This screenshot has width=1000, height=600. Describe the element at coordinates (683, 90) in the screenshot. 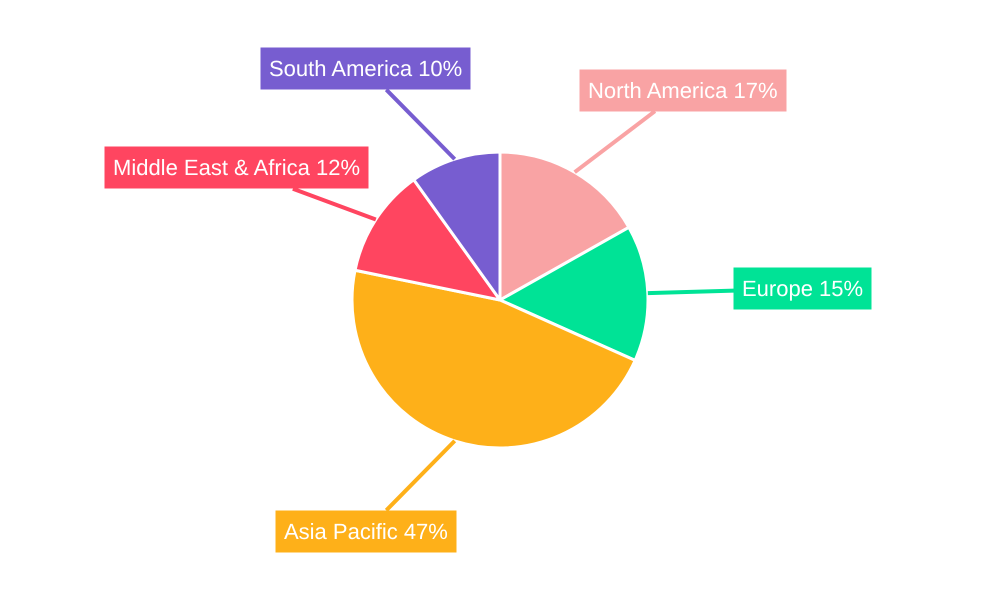

I see `slice-label: North America 17%` at that location.